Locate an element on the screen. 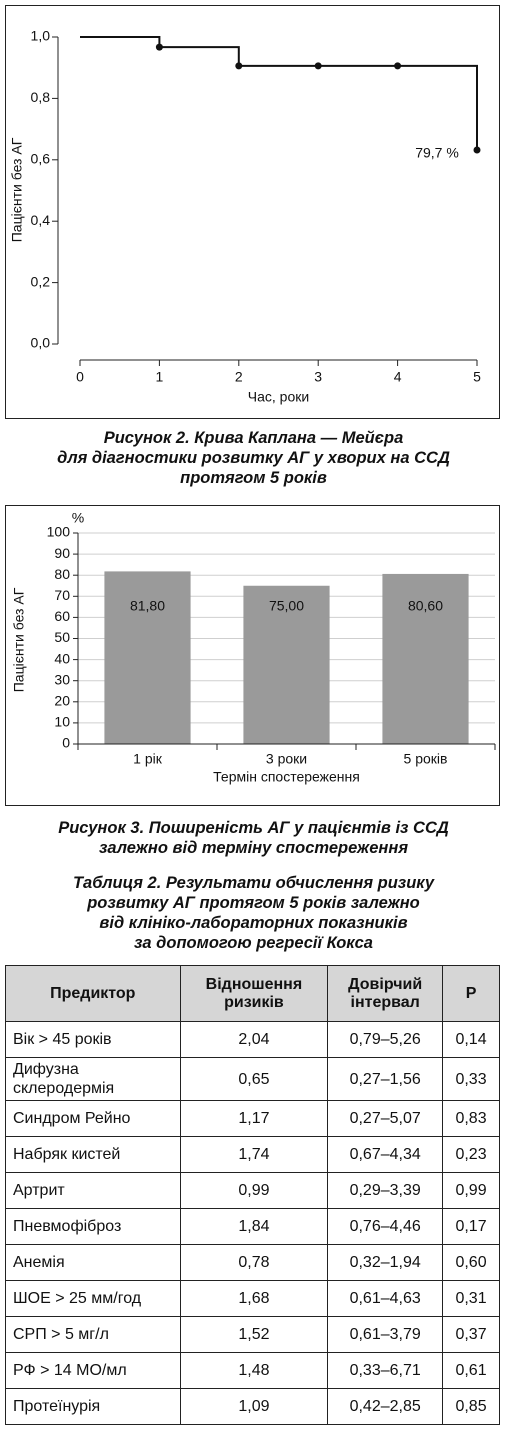 This screenshot has height=1440, width=507. table-row: Дифузна склеродермія 0,65 0,27–1,56 0,33 is located at coordinates (252, 1079).